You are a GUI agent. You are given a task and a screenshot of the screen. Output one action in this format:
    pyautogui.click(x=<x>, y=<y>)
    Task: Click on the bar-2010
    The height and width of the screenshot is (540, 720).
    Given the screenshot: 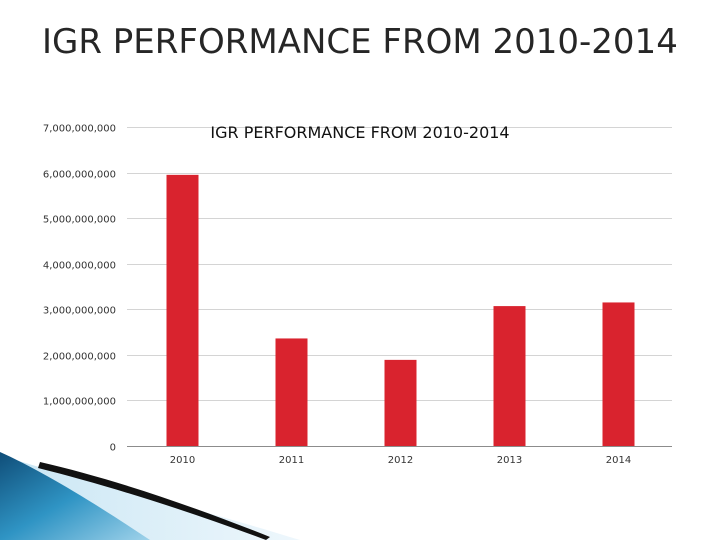 What is the action you would take?
    pyautogui.click(x=182, y=310)
    